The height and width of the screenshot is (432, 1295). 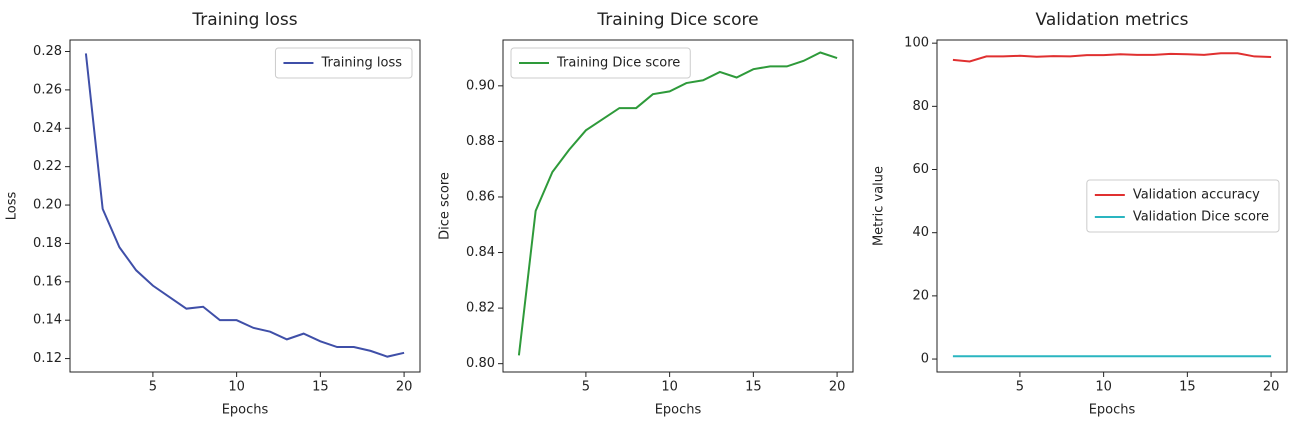 What do you see at coordinates (920, 232) in the screenshot?
I see `y-tick-label: 40` at bounding box center [920, 232].